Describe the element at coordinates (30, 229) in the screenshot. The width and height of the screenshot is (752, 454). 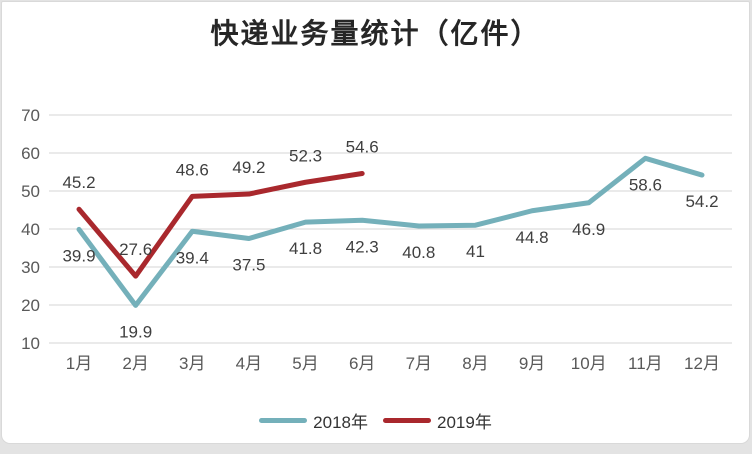
I see `svg-text: 40` at that location.